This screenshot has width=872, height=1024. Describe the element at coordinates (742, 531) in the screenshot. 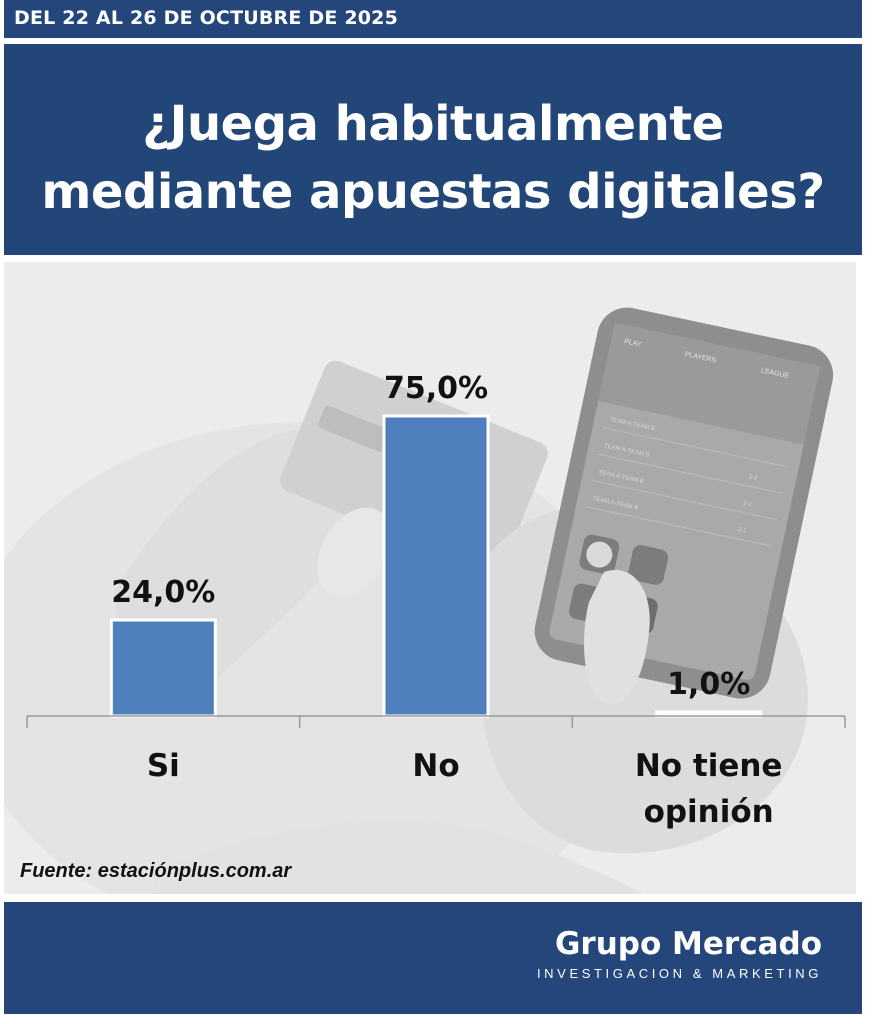

I see `phone-score-3: 2-1` at that location.